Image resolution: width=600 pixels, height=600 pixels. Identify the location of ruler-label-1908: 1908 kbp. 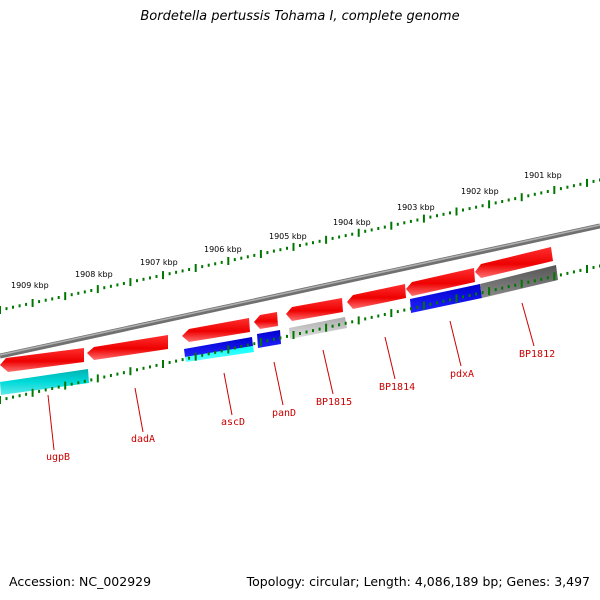
(94, 274).